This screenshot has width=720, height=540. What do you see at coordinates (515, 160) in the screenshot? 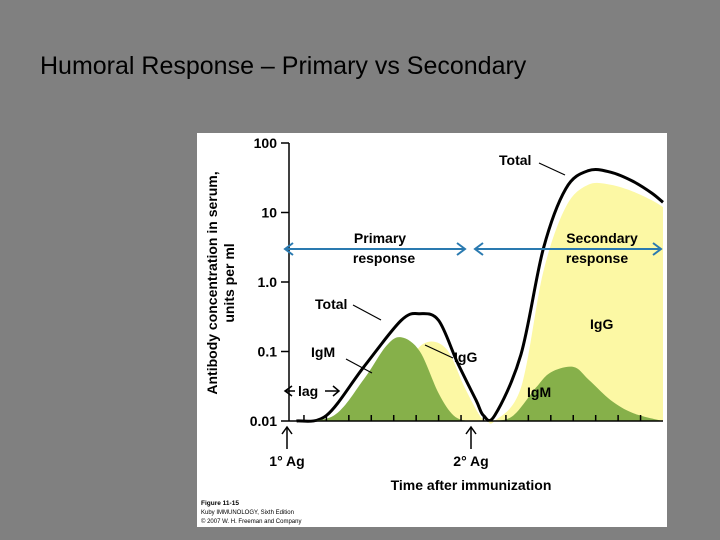
I see `total-secondary-label: Total` at bounding box center [515, 160].